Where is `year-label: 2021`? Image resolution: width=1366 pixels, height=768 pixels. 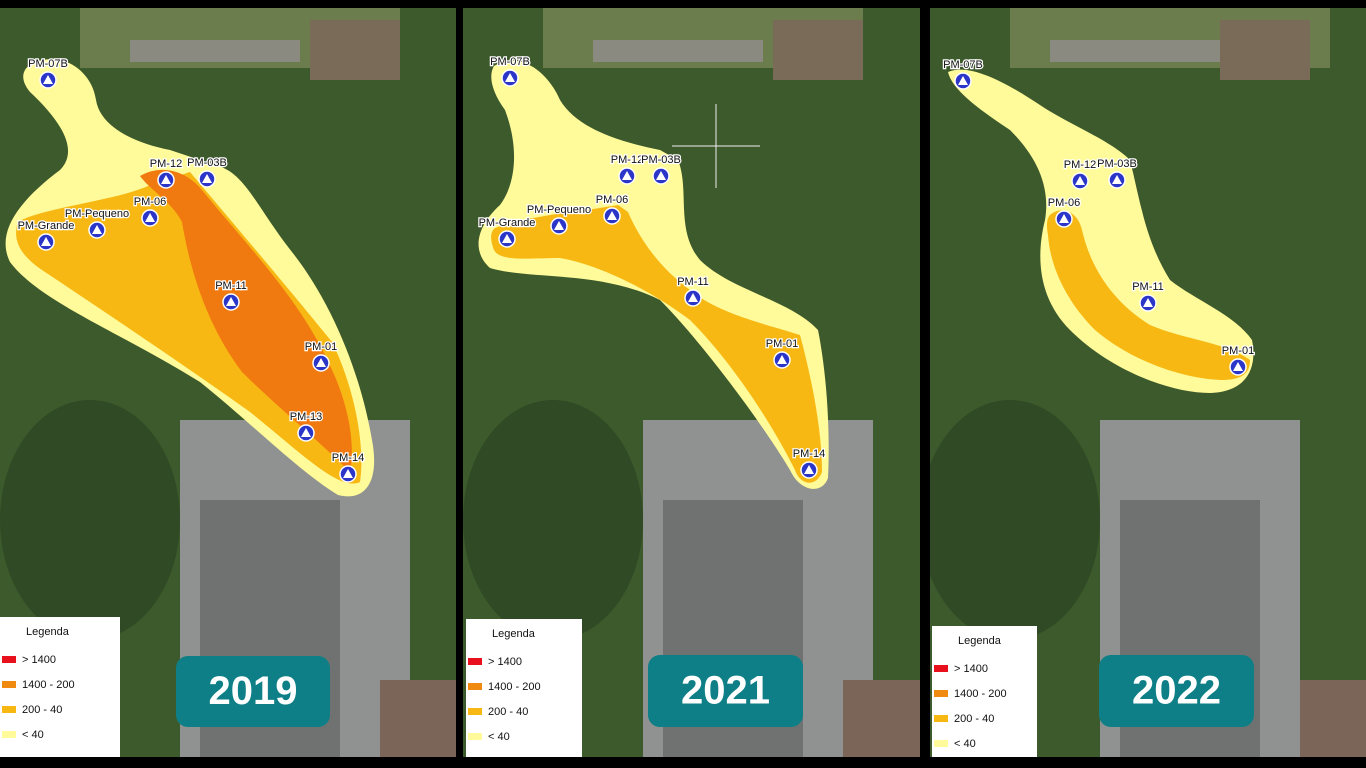 year-label: 2021 is located at coordinates (725, 691).